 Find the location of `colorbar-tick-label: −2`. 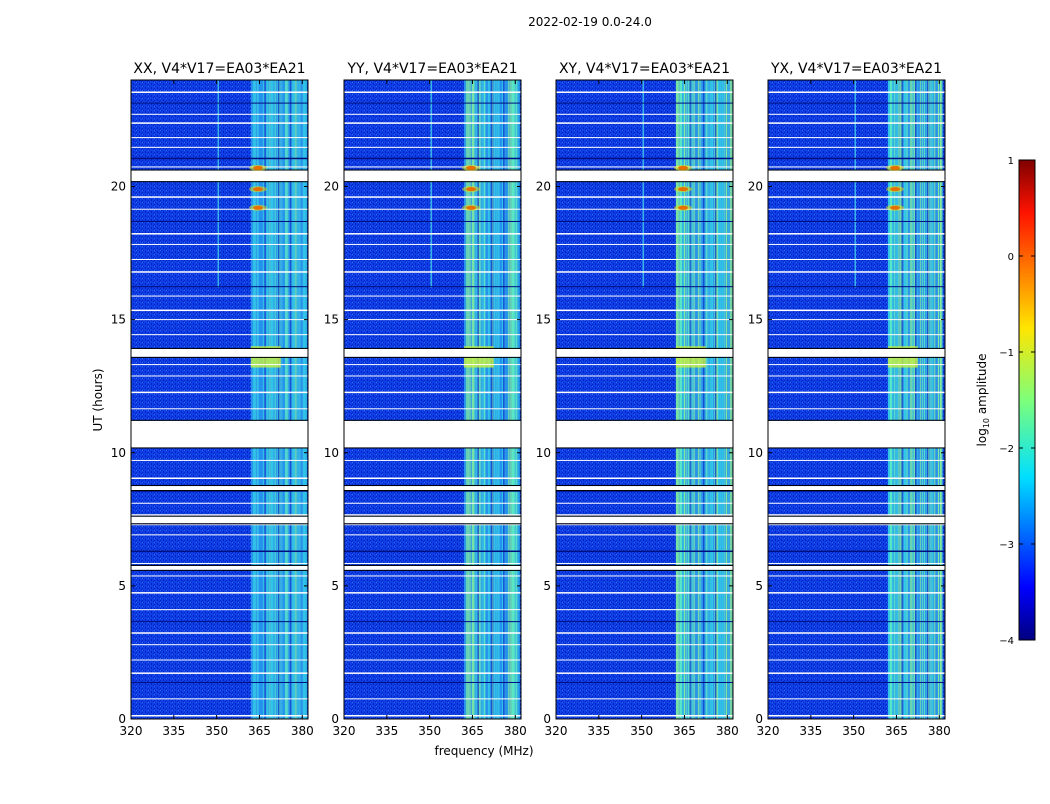

colorbar-tick-label: −2 is located at coordinates (1006, 449).